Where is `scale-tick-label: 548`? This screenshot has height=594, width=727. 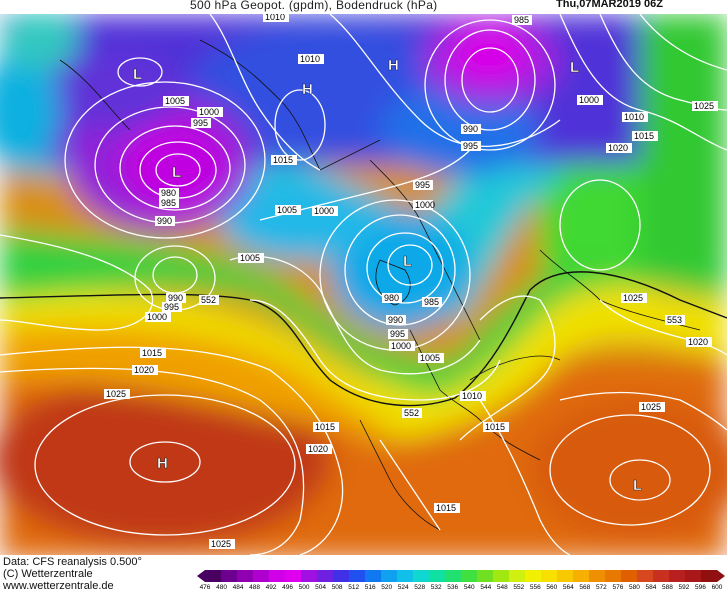
scale-tick-label: 548 is located at coordinates (502, 587).